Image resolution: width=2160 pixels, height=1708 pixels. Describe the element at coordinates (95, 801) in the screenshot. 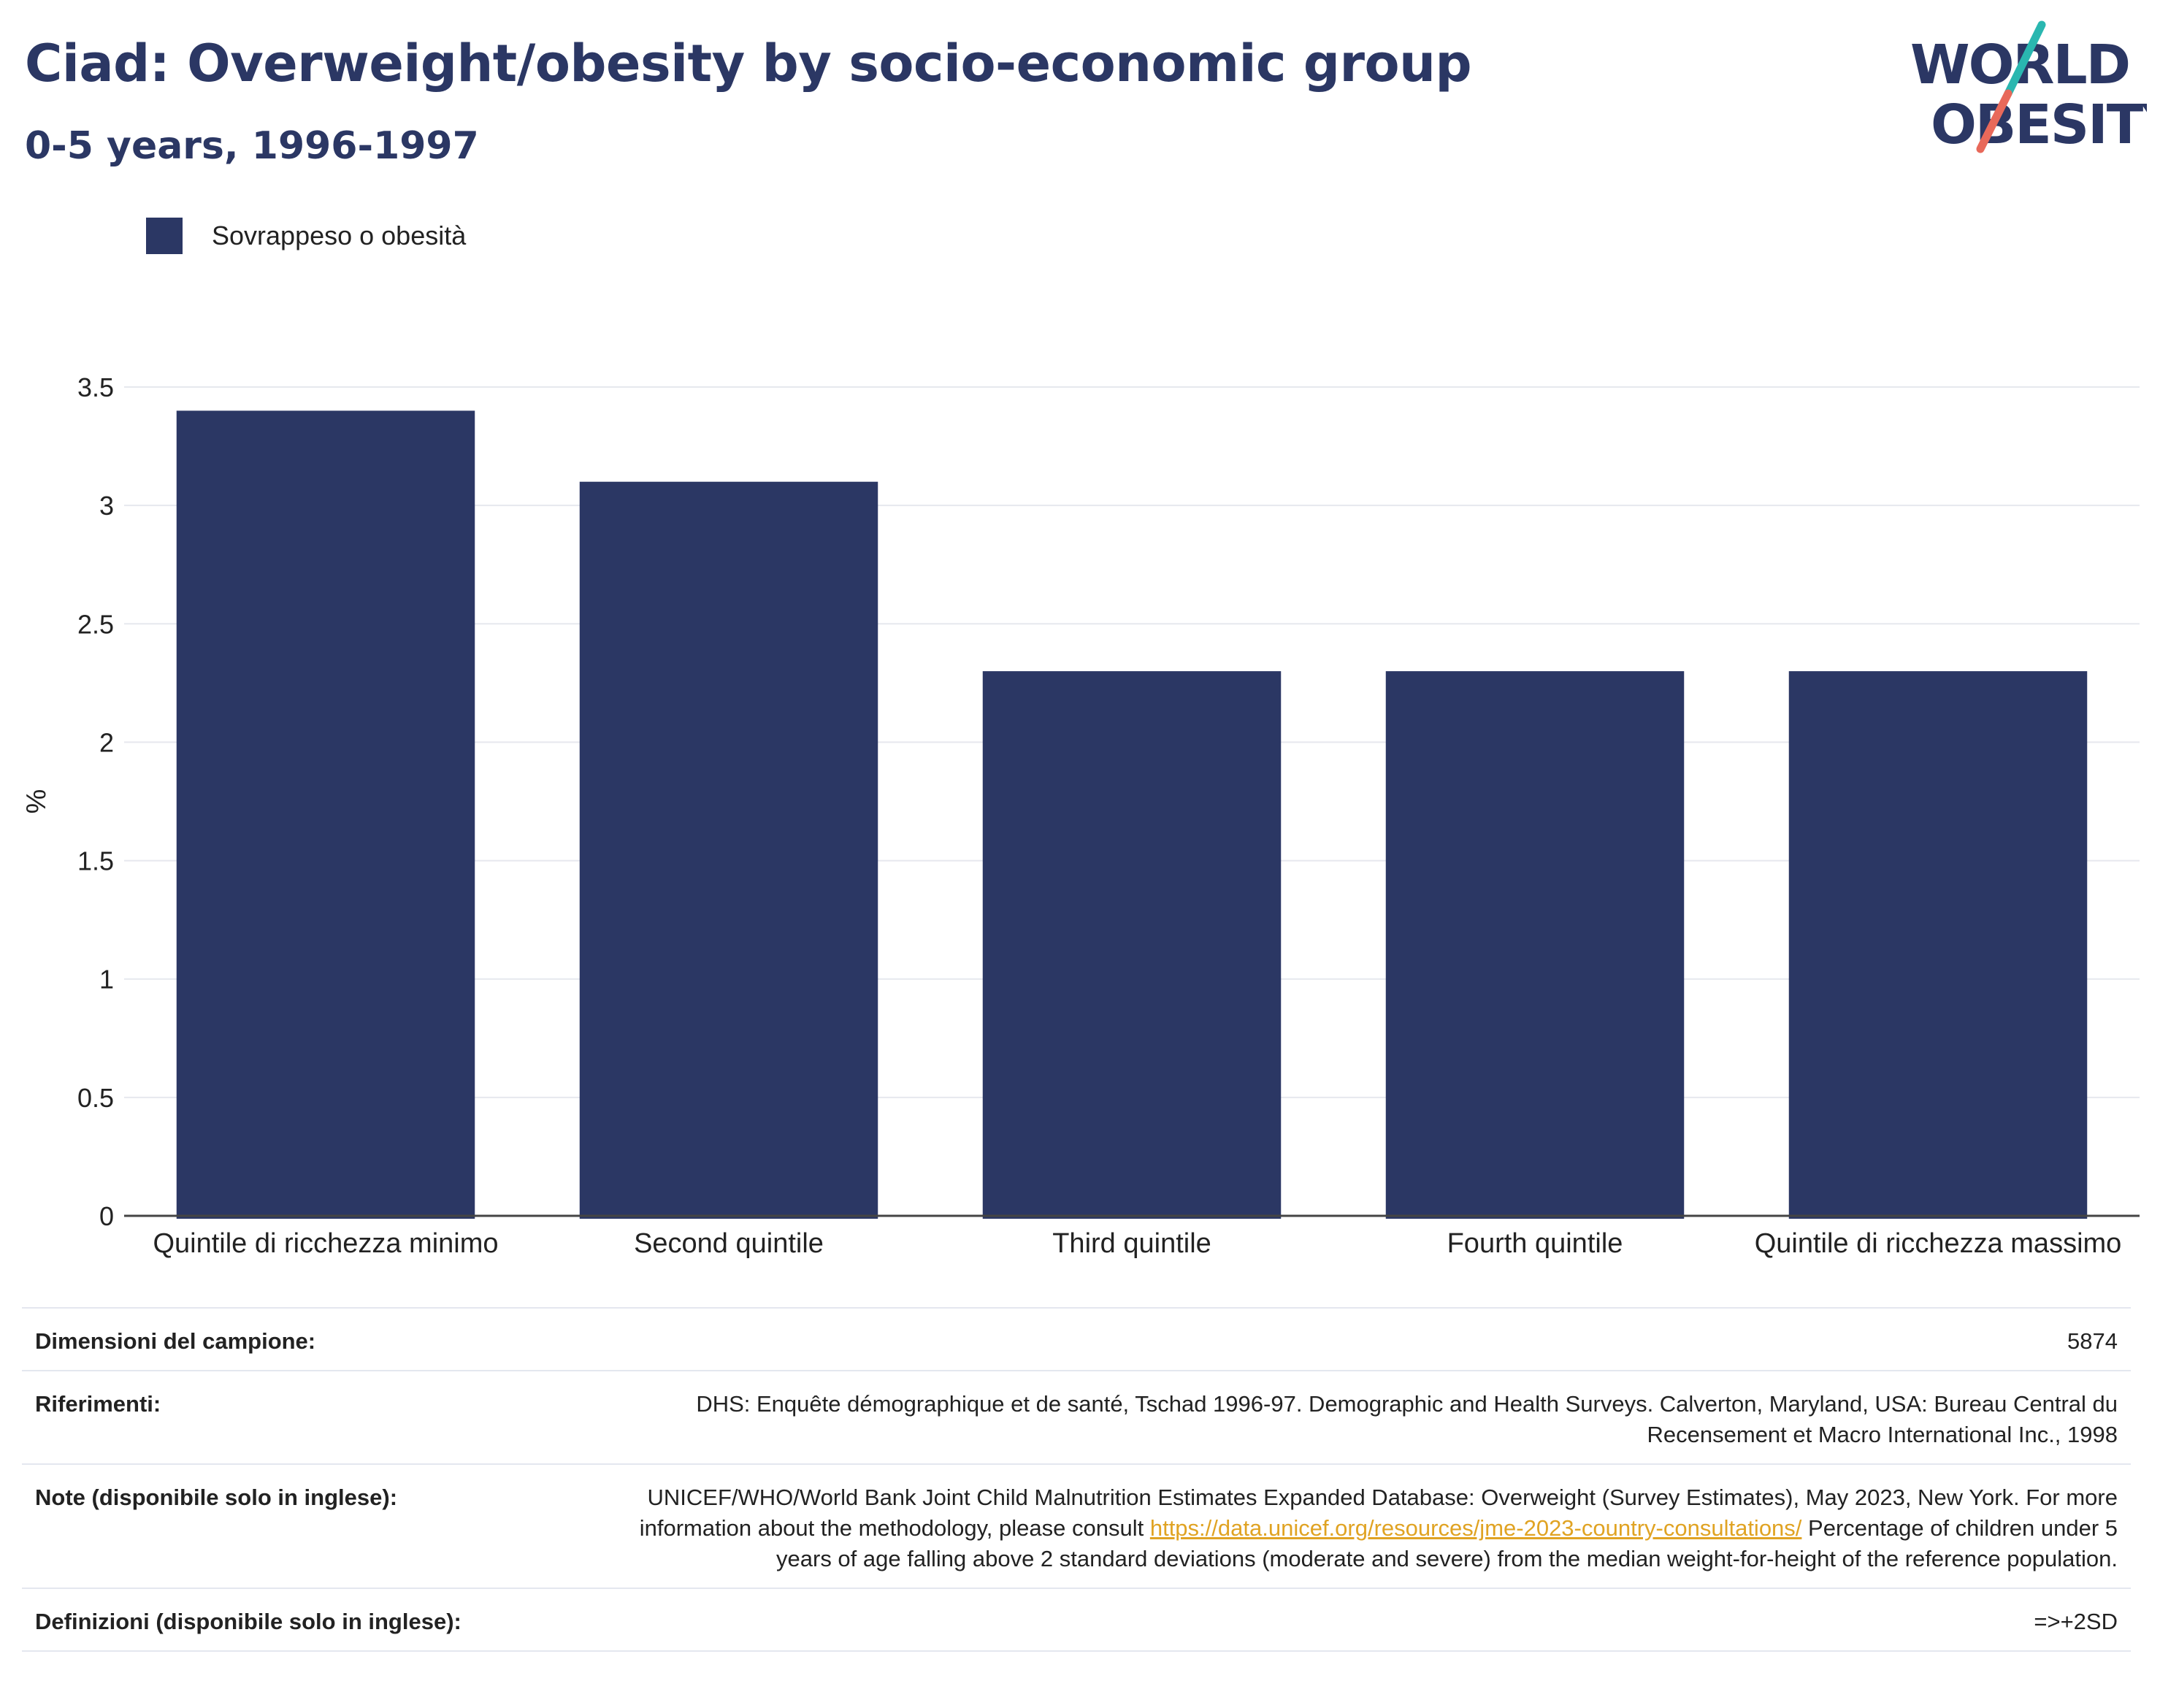

I see `y-tick-labels: 0 0.5 1 1.5 2 2.5 3 3.5` at that location.